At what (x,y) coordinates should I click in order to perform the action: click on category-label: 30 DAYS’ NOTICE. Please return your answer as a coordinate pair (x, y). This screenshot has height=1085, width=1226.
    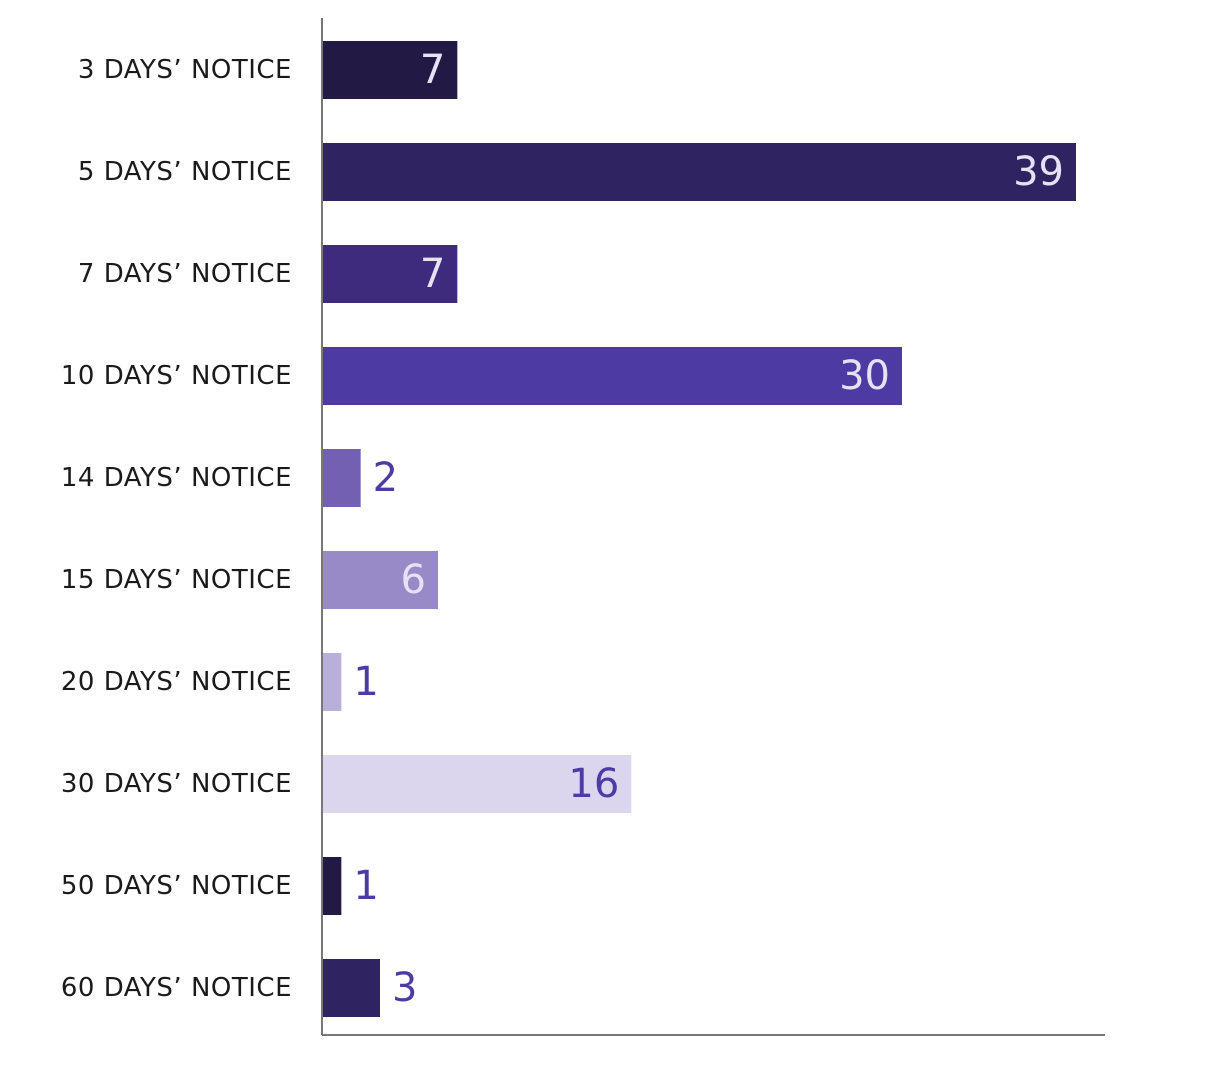
    Looking at the image, I should click on (176, 784).